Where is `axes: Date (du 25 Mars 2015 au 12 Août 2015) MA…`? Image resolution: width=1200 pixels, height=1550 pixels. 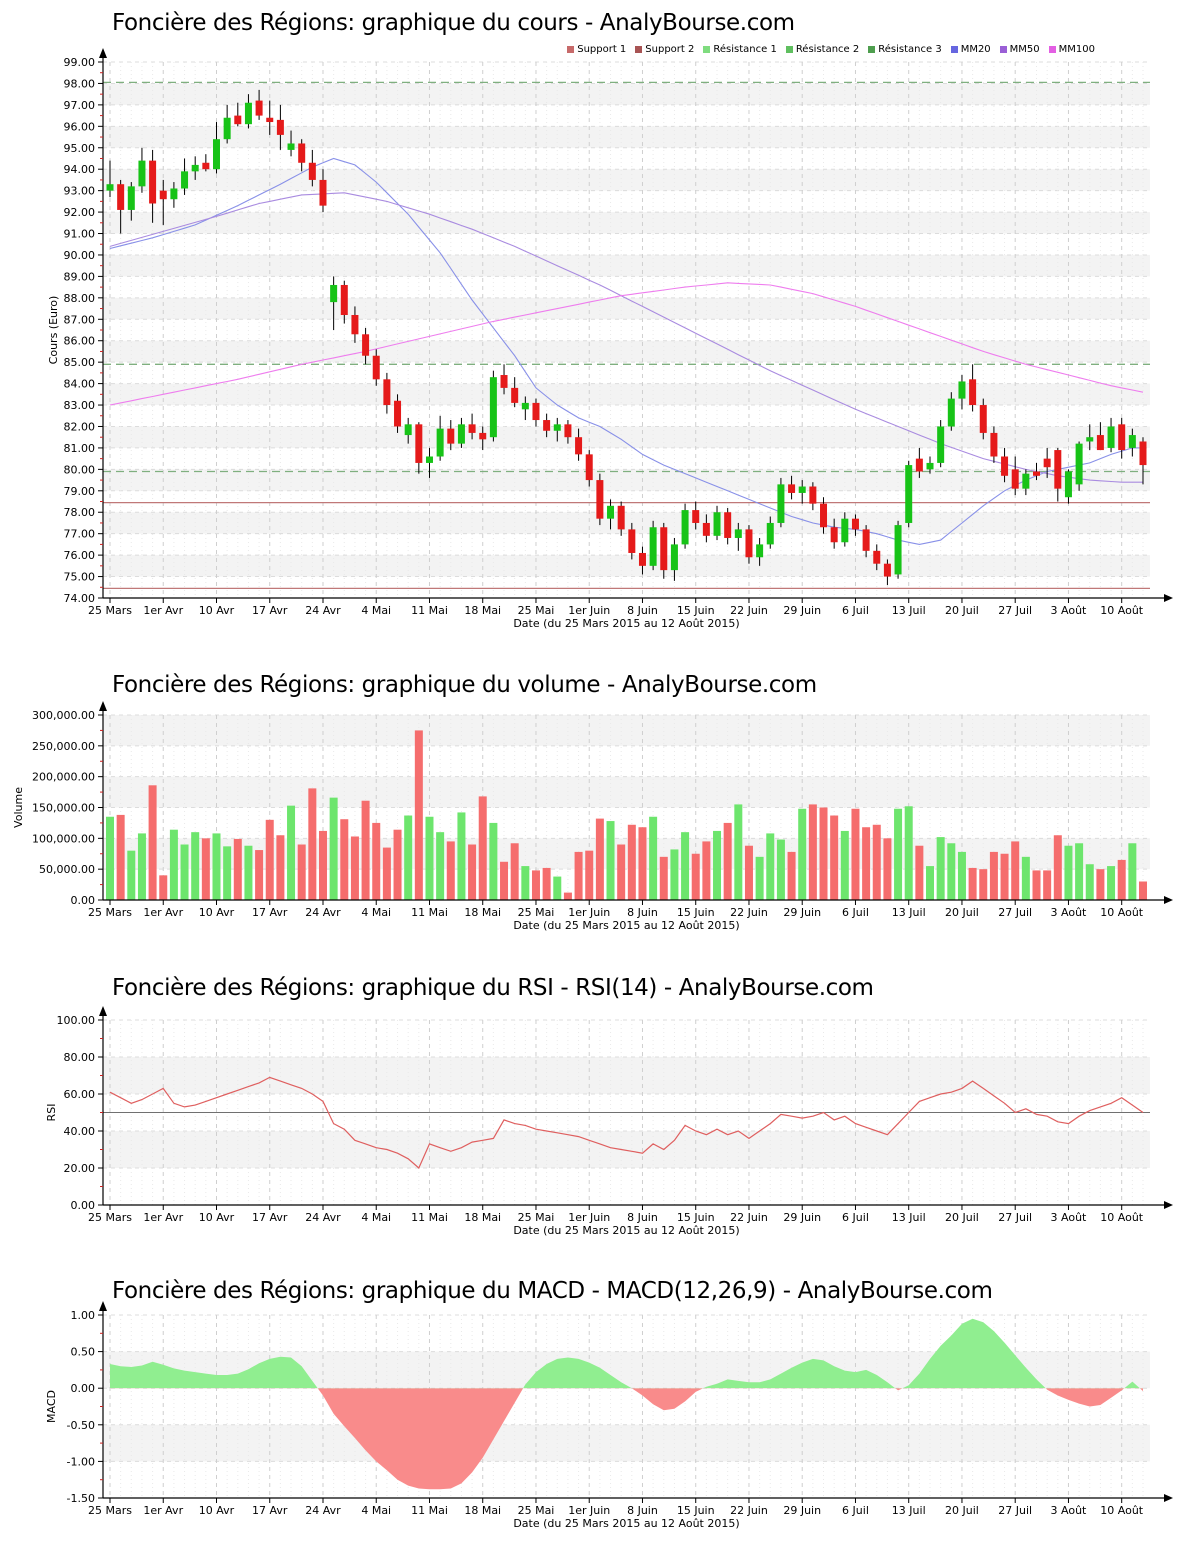
axes: Date (du 25 Mars 2015 au 12 Août 2015) MA… is located at coordinates (609, 1415).